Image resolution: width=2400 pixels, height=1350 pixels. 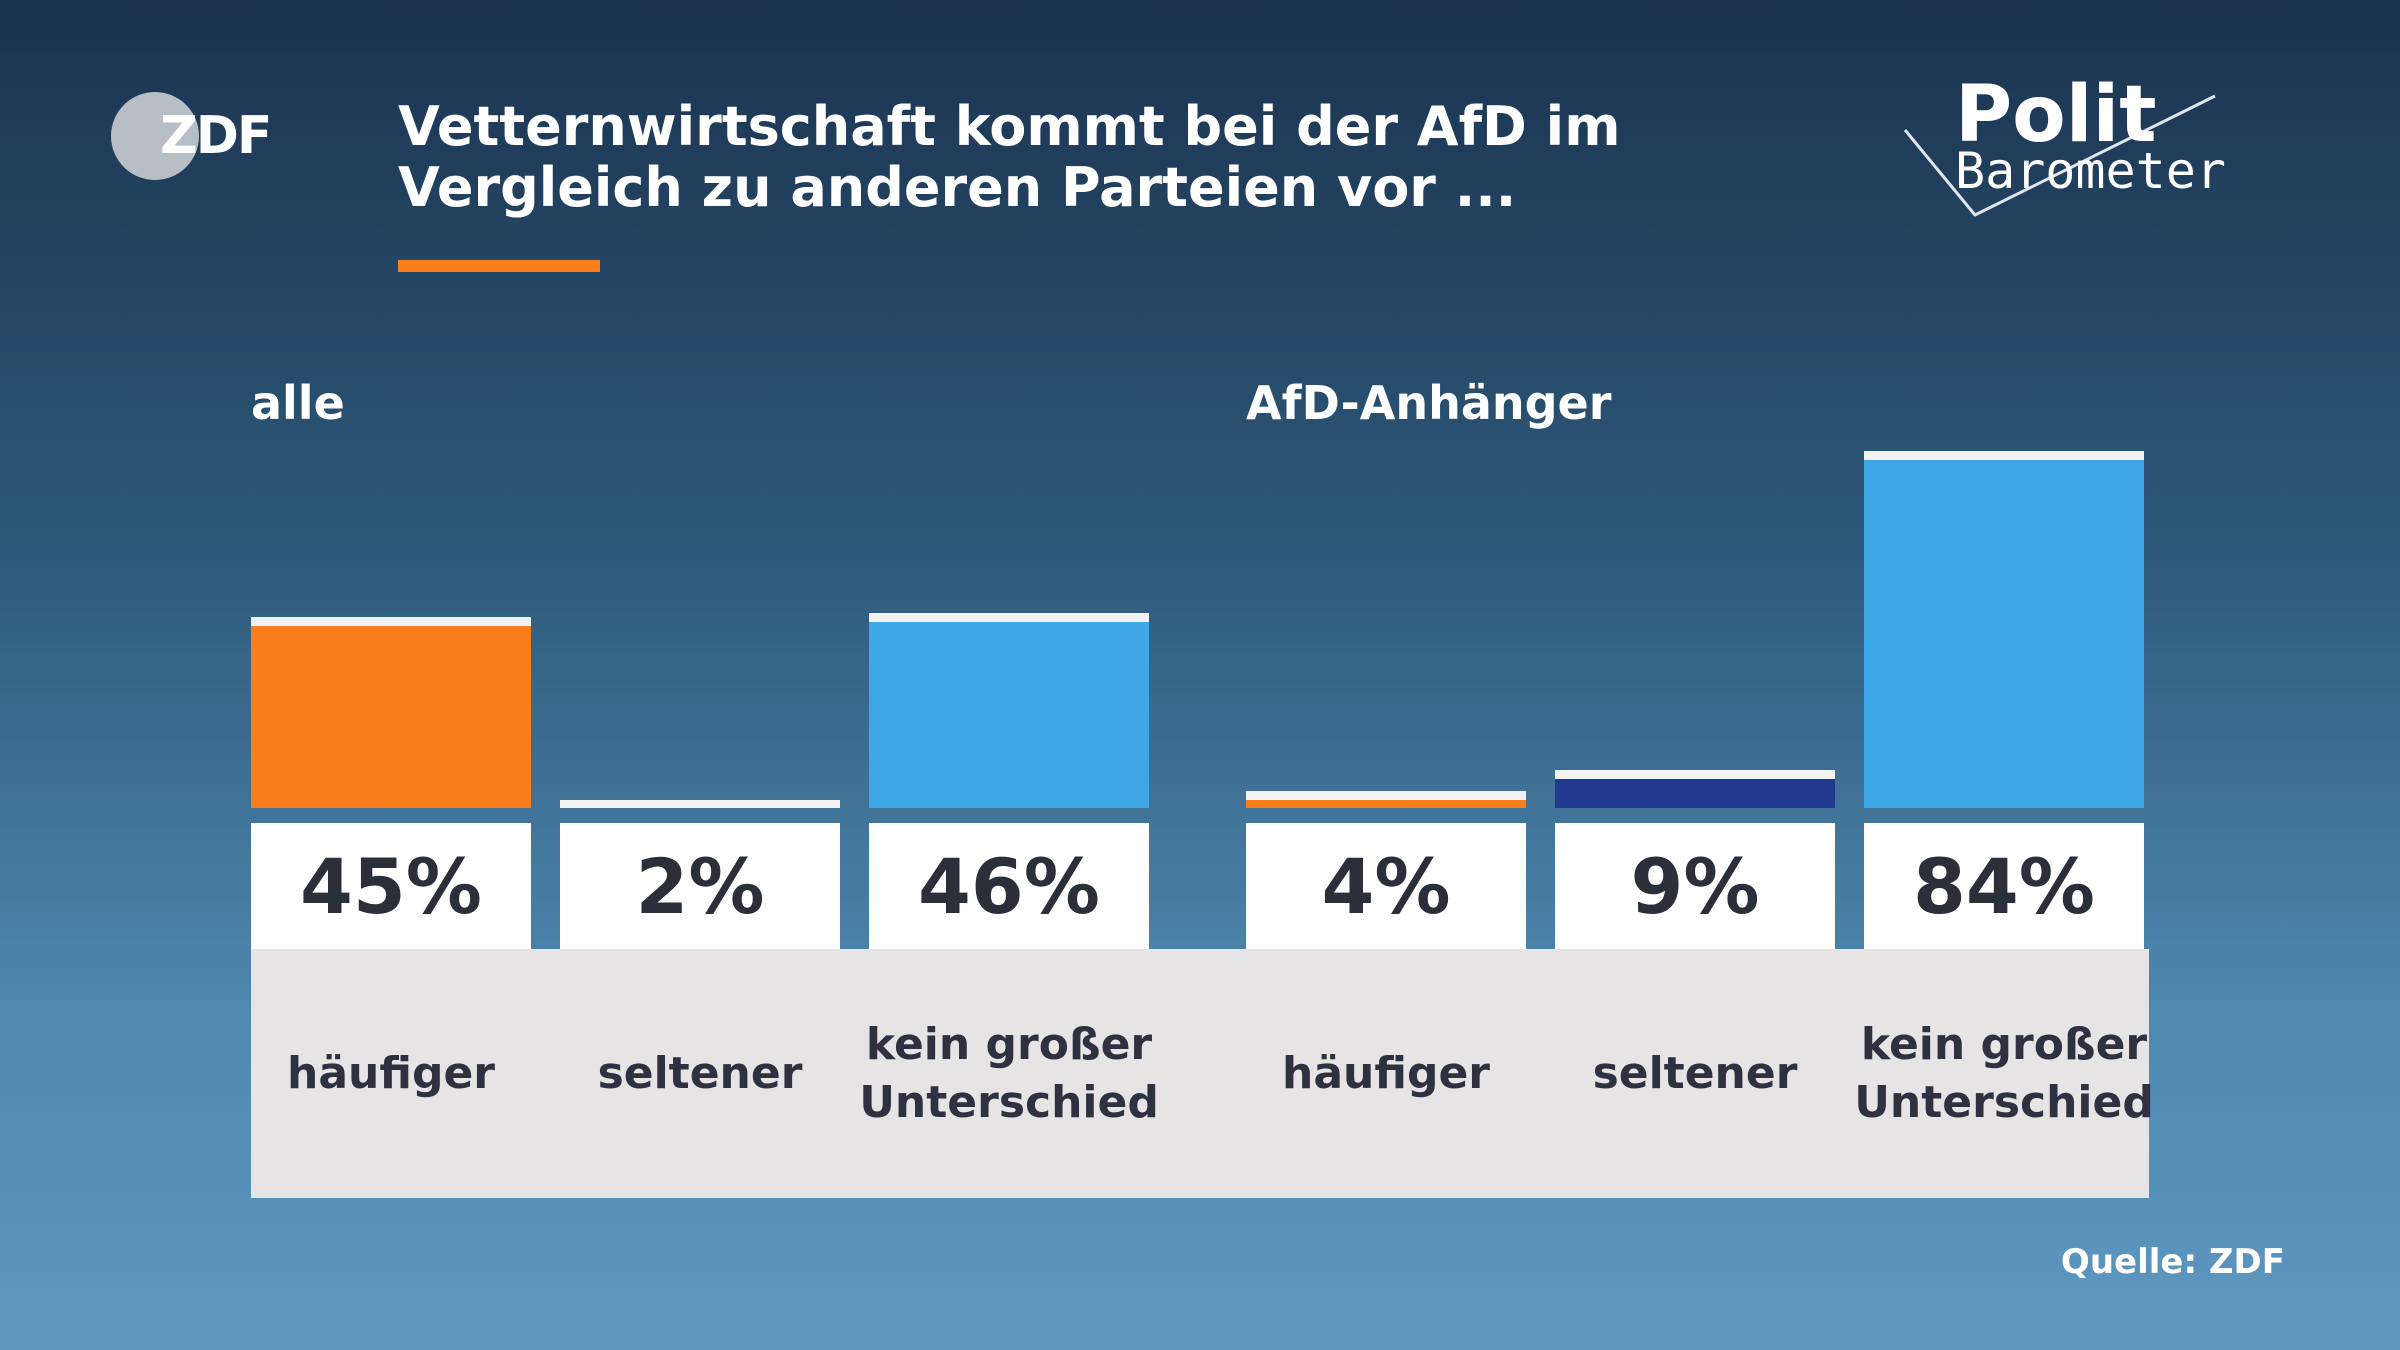 What do you see at coordinates (391, 886) in the screenshot?
I see `value-label: 45%` at bounding box center [391, 886].